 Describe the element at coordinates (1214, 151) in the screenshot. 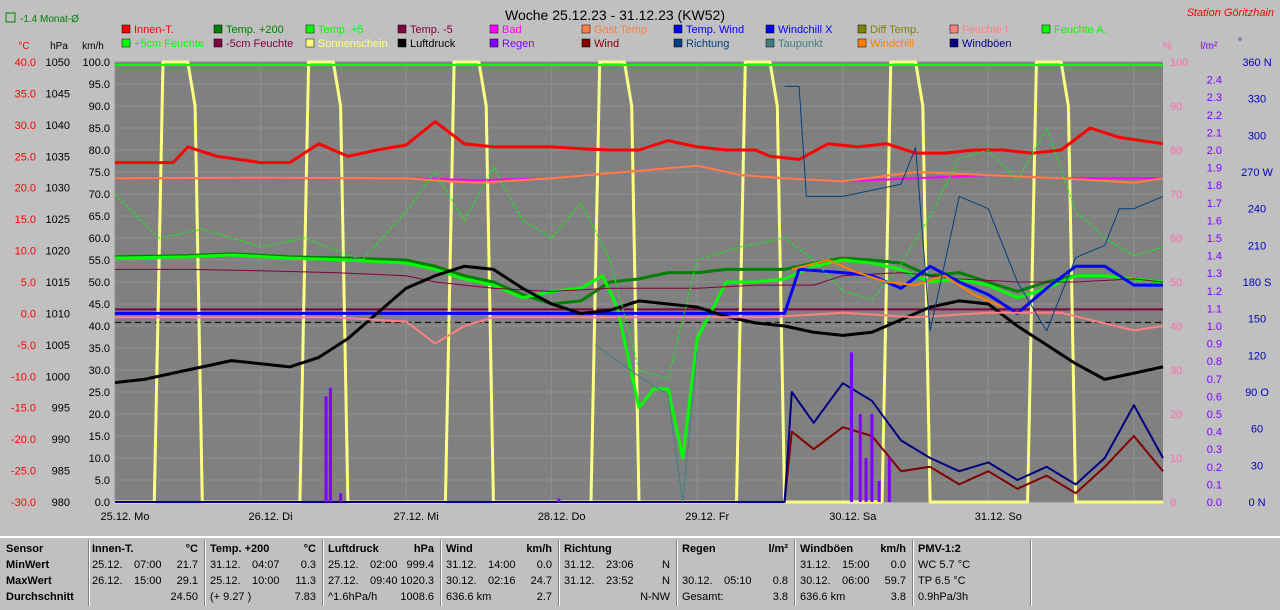

I see `rain-axis-tick-label: 2.0` at that location.